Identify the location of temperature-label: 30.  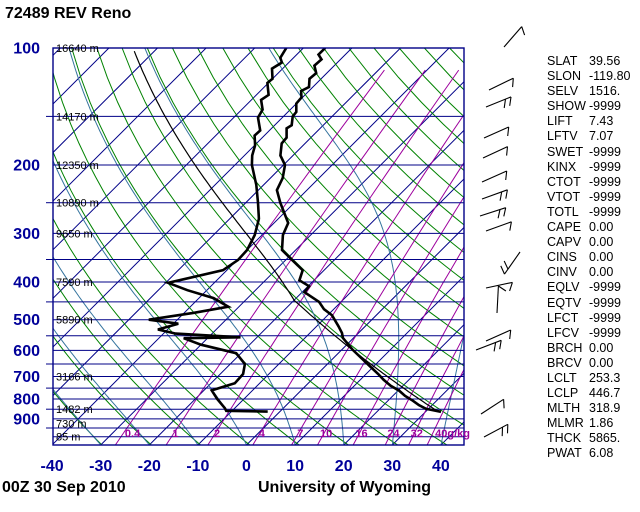
(392, 466).